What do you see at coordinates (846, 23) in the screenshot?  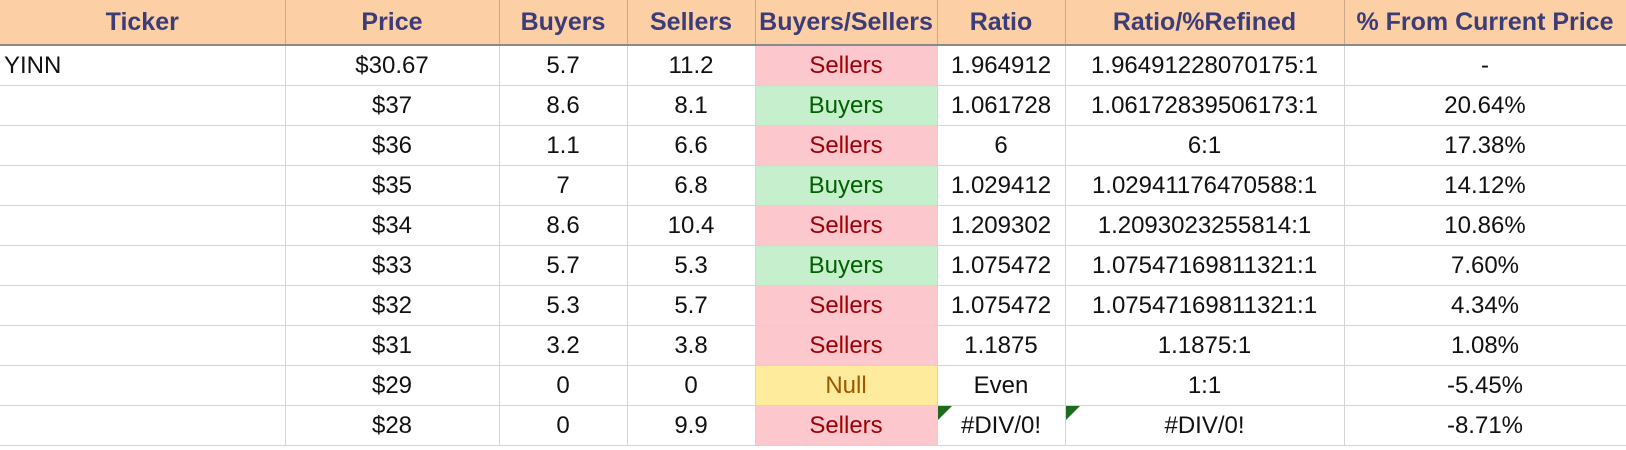 I see `column-header-buyers-sellers: Buyers/Sellers` at bounding box center [846, 23].